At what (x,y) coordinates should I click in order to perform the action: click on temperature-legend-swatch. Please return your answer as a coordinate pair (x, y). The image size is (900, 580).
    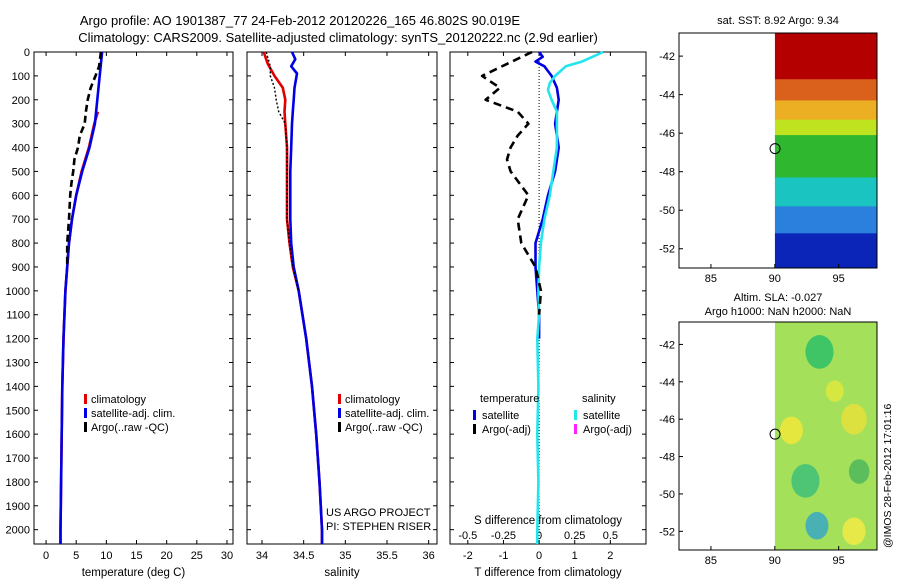
    Looking at the image, I should click on (85, 427).